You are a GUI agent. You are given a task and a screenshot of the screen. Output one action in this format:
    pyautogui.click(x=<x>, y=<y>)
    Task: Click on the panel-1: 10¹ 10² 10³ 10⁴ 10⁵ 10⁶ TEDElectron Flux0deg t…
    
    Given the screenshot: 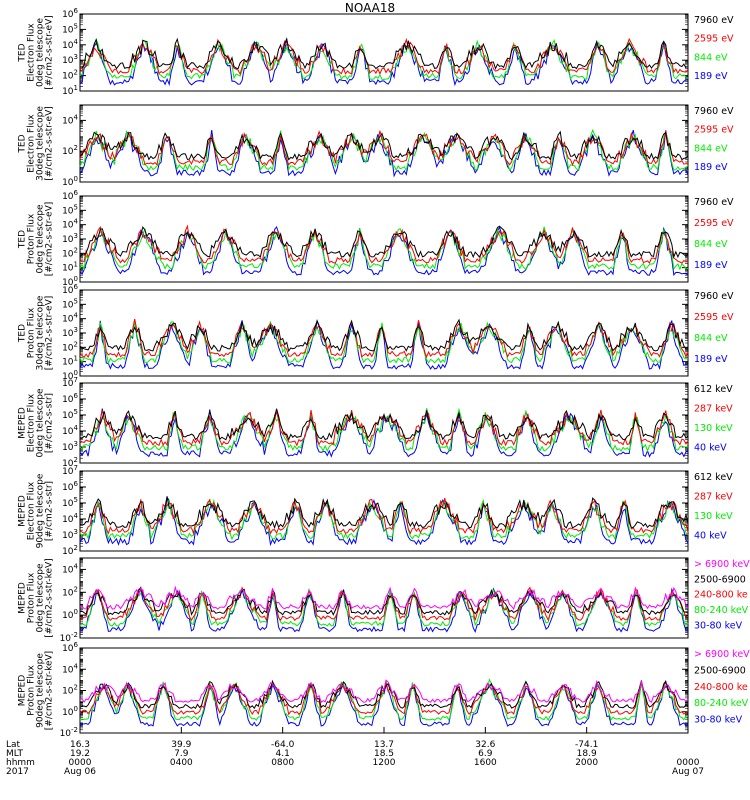 What is the action you would take?
    pyautogui.click(x=376, y=52)
    